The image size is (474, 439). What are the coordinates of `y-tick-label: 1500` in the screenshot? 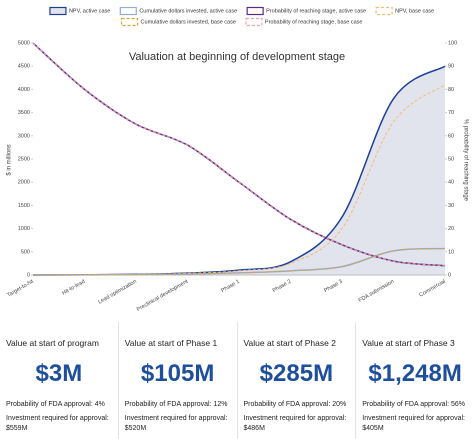 It's located at (24, 206).